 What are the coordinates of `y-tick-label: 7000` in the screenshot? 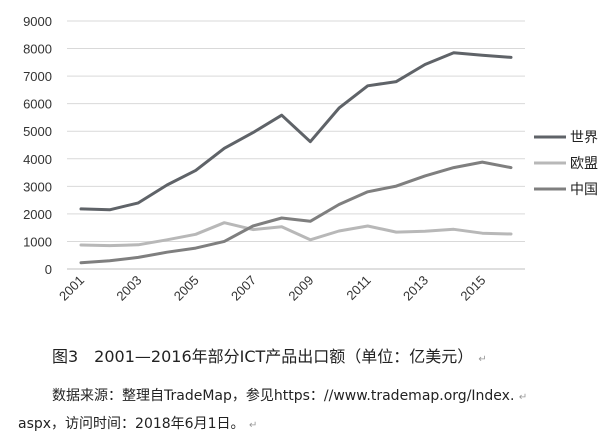 It's located at (37, 76).